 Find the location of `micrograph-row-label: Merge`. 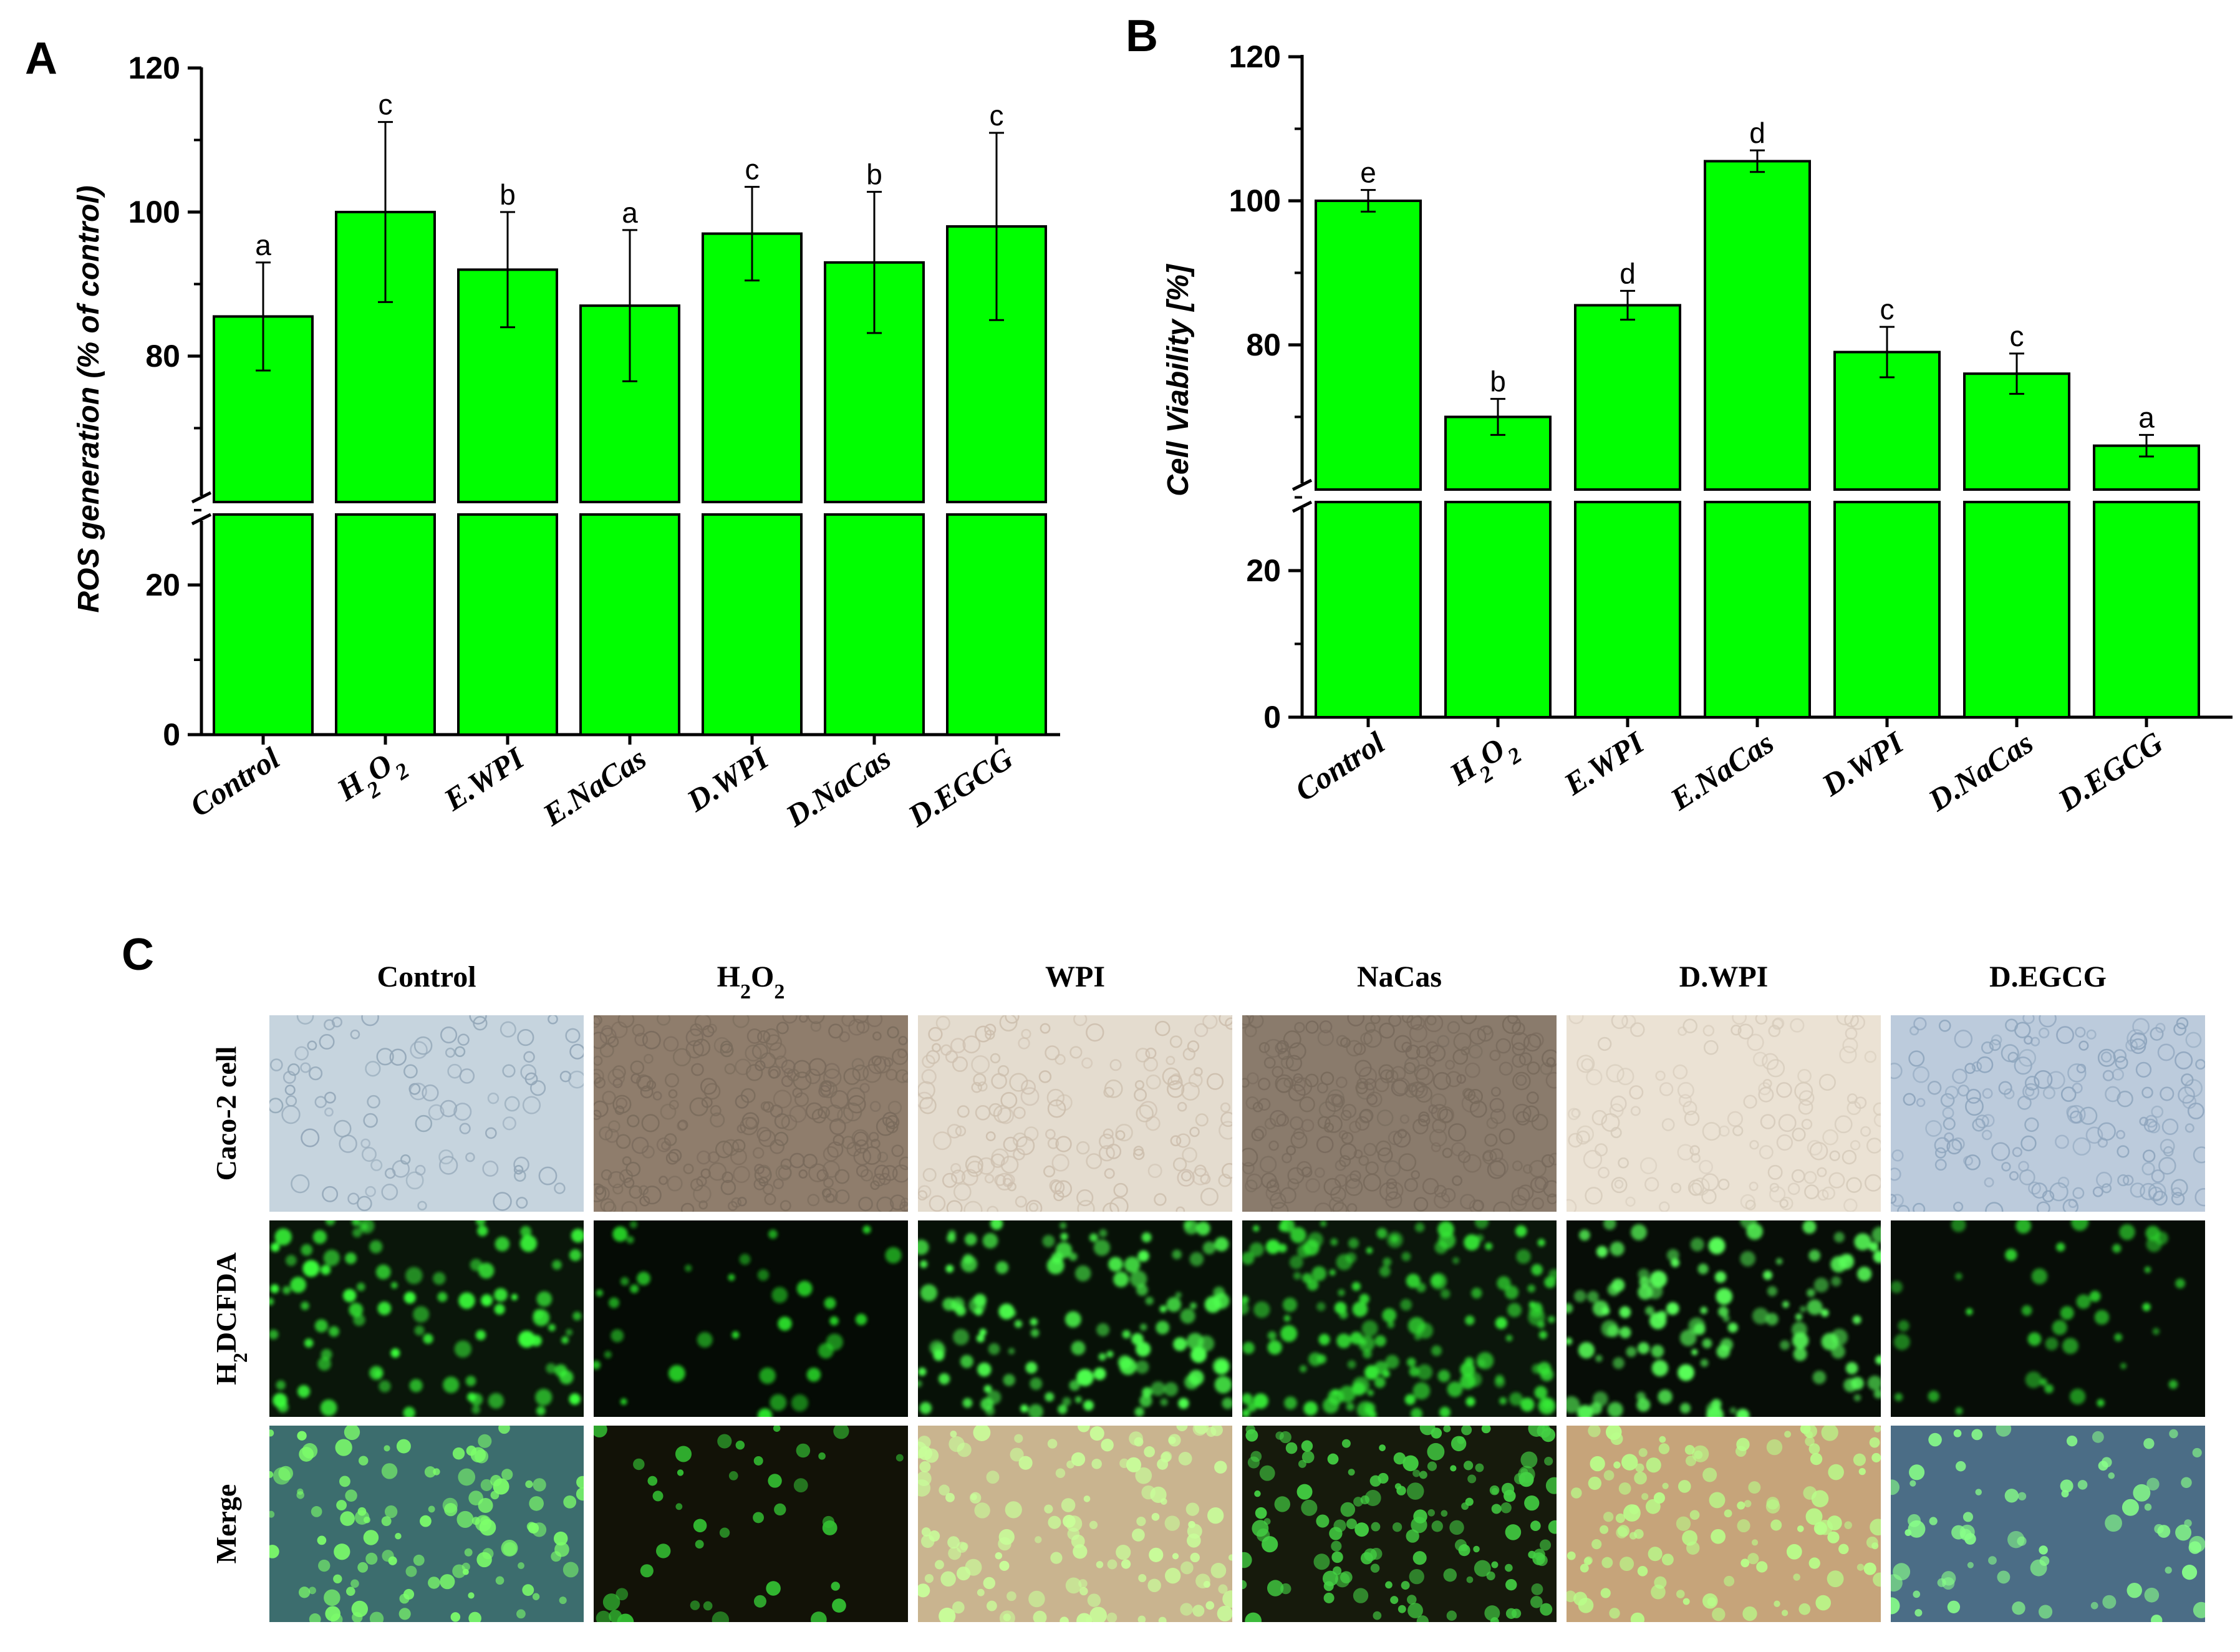

micrograph-row-label: Merge is located at coordinates (226, 1524).